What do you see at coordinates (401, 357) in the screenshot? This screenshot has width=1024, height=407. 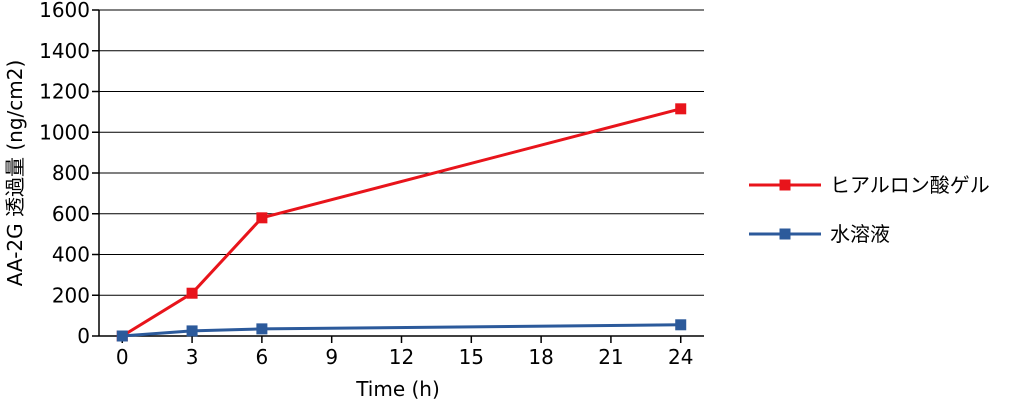 I see `x-tick-label: 12` at bounding box center [401, 357].